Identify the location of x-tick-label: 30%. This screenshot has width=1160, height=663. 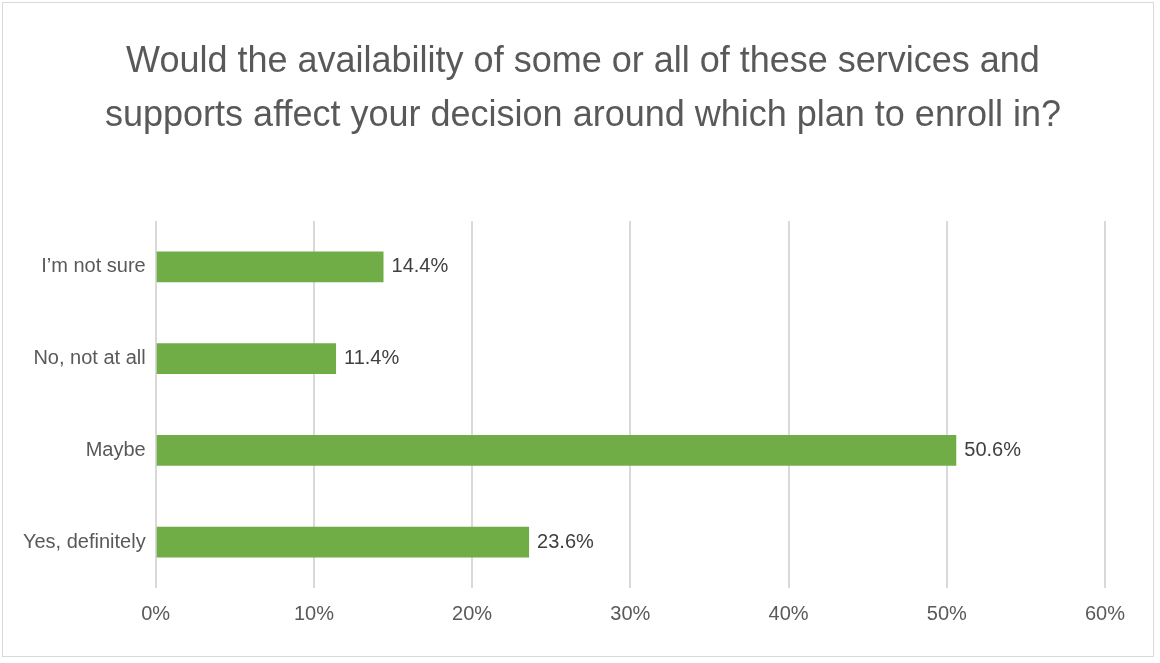
(630, 612).